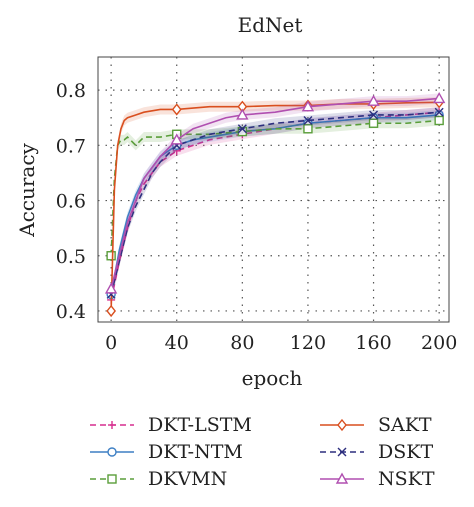 The width and height of the screenshot is (474, 507). I want to click on x-tick-label: 80, so click(242, 343).